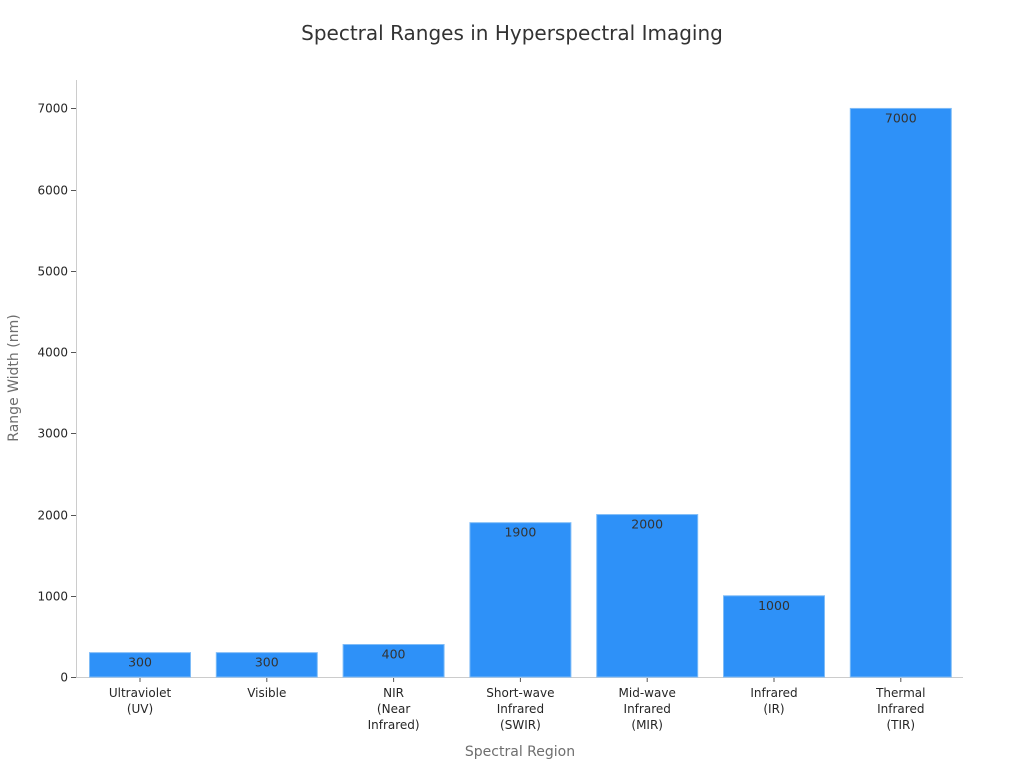 The image size is (1024, 768). I want to click on x-tick-label-line: Visible, so click(266, 693).